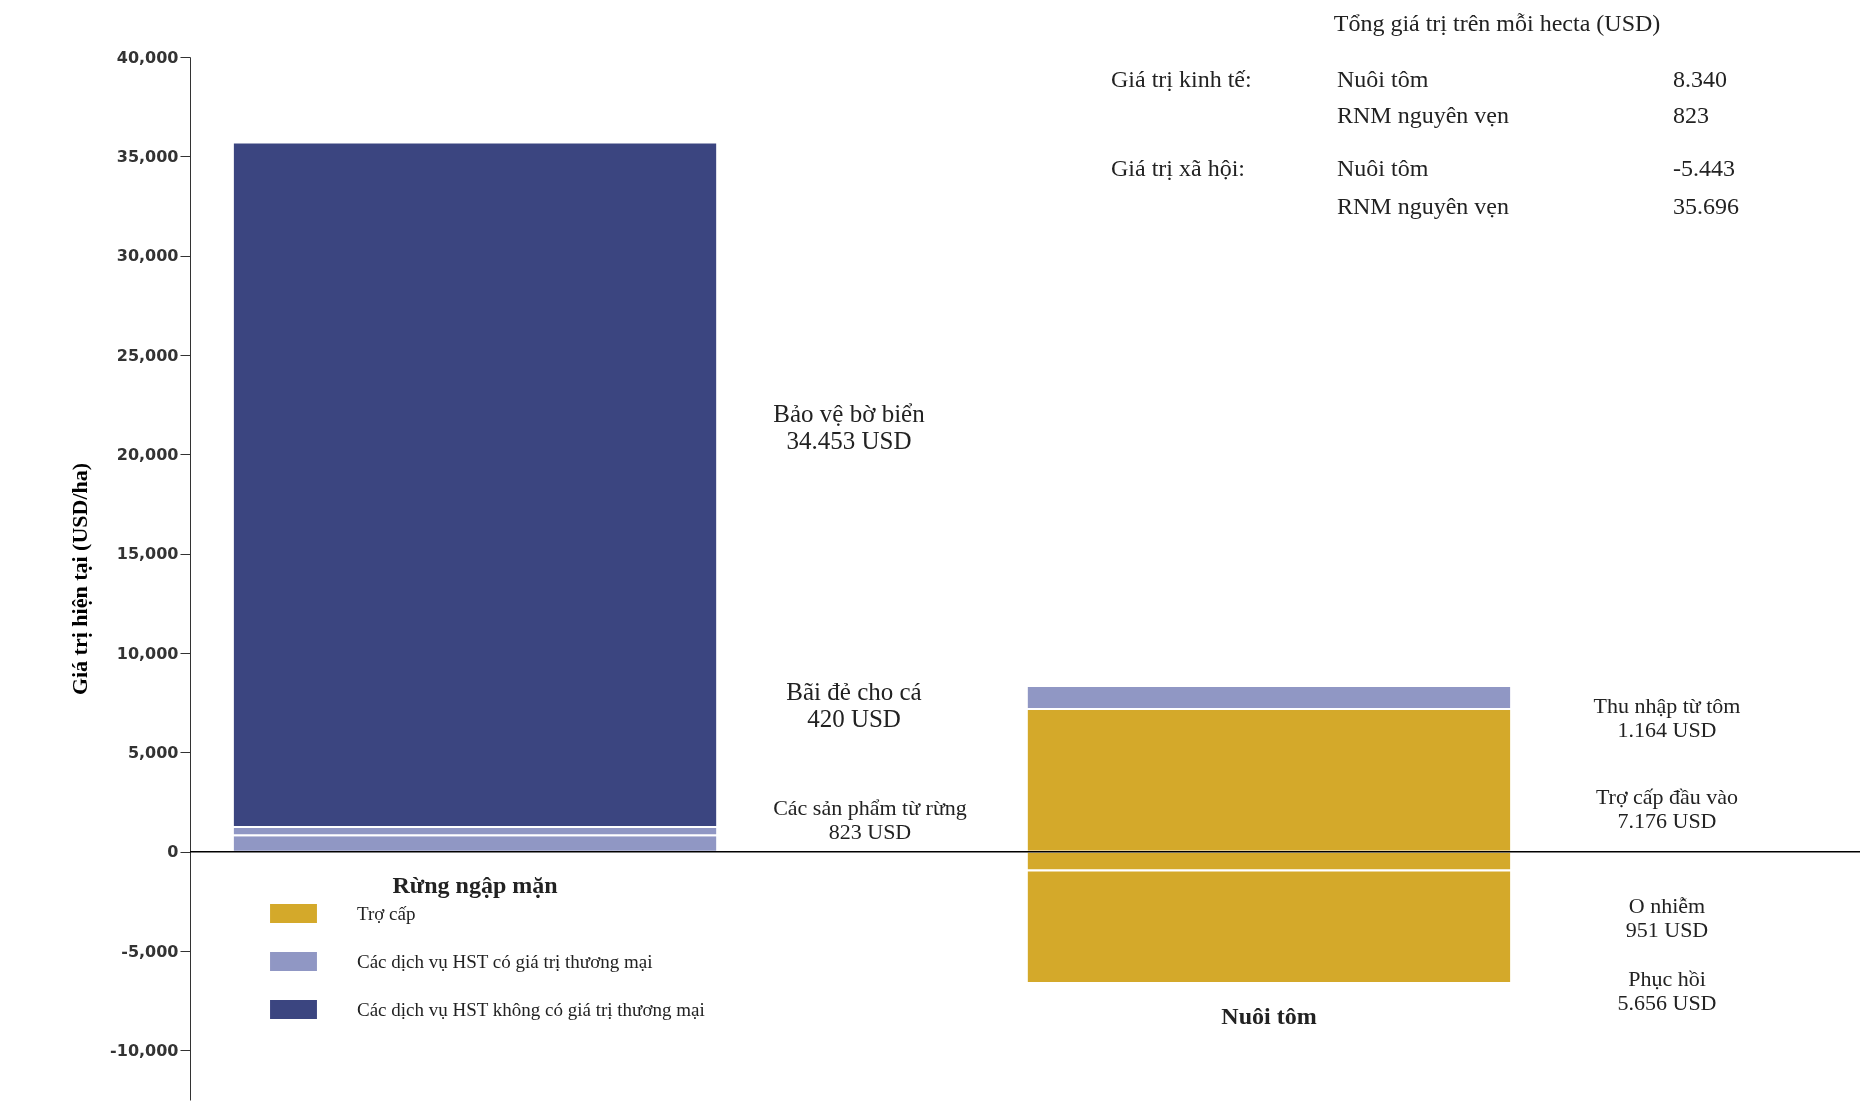  Describe the element at coordinates (1704, 168) in the screenshot. I see `annotation: -5.443` at that location.